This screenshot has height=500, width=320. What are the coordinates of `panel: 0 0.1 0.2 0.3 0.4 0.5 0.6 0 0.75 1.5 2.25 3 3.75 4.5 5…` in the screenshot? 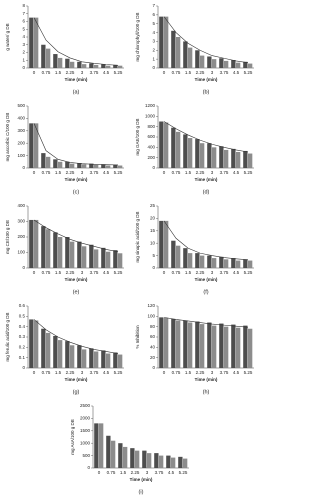 It's located at (64, 349).